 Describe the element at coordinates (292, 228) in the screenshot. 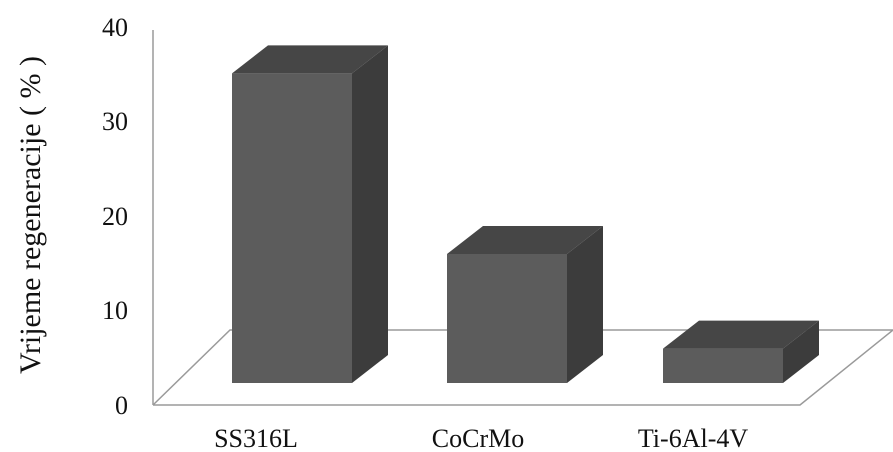

I see `bar-ss316l` at that location.